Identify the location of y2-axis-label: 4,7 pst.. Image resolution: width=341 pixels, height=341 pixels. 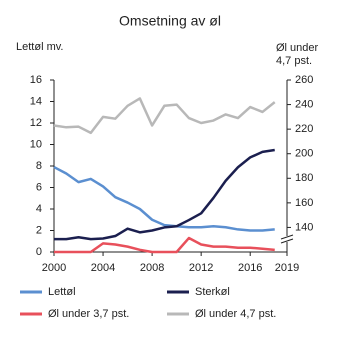
(294, 61).